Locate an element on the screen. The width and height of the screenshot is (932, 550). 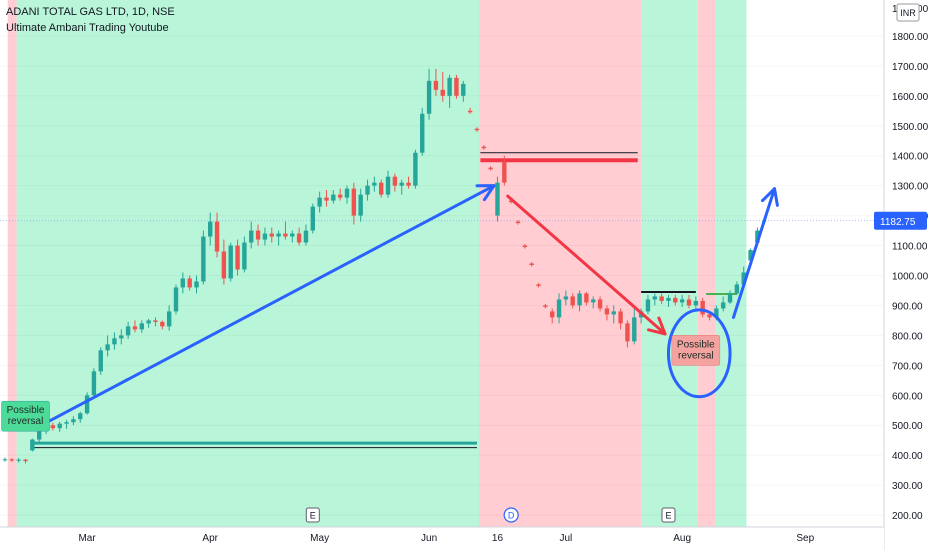
y-tick-label: 1600.00 is located at coordinates (910, 97).